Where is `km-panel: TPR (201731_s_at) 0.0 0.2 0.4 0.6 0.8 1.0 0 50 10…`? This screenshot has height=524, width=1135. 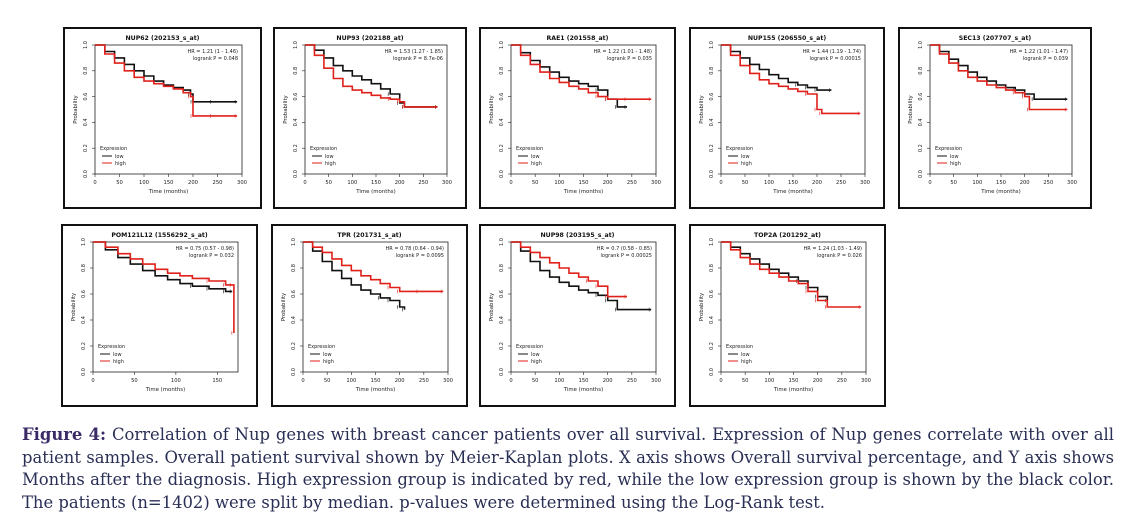 km-panel: TPR (201731_s_at) 0.0 0.2 0.4 0.6 0.8 1.0 0 50 10… is located at coordinates (369, 315).